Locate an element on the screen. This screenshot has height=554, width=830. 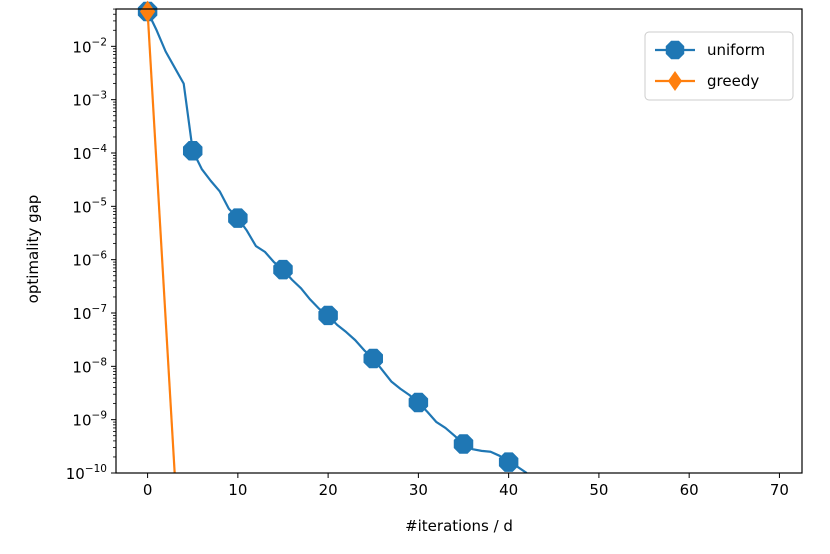
x-tick-label: 60 is located at coordinates (689, 490).